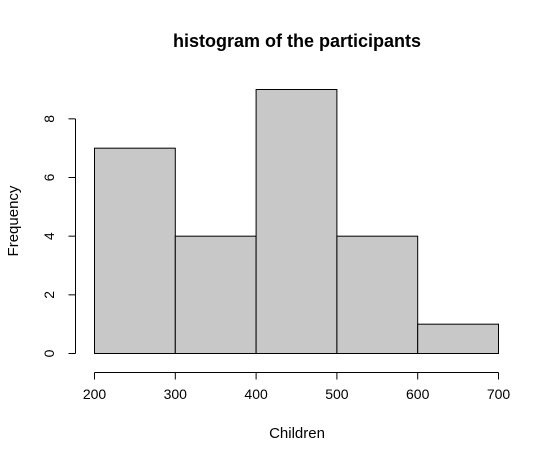  What do you see at coordinates (499, 394) in the screenshot?
I see `x-tick-label: 700` at bounding box center [499, 394].